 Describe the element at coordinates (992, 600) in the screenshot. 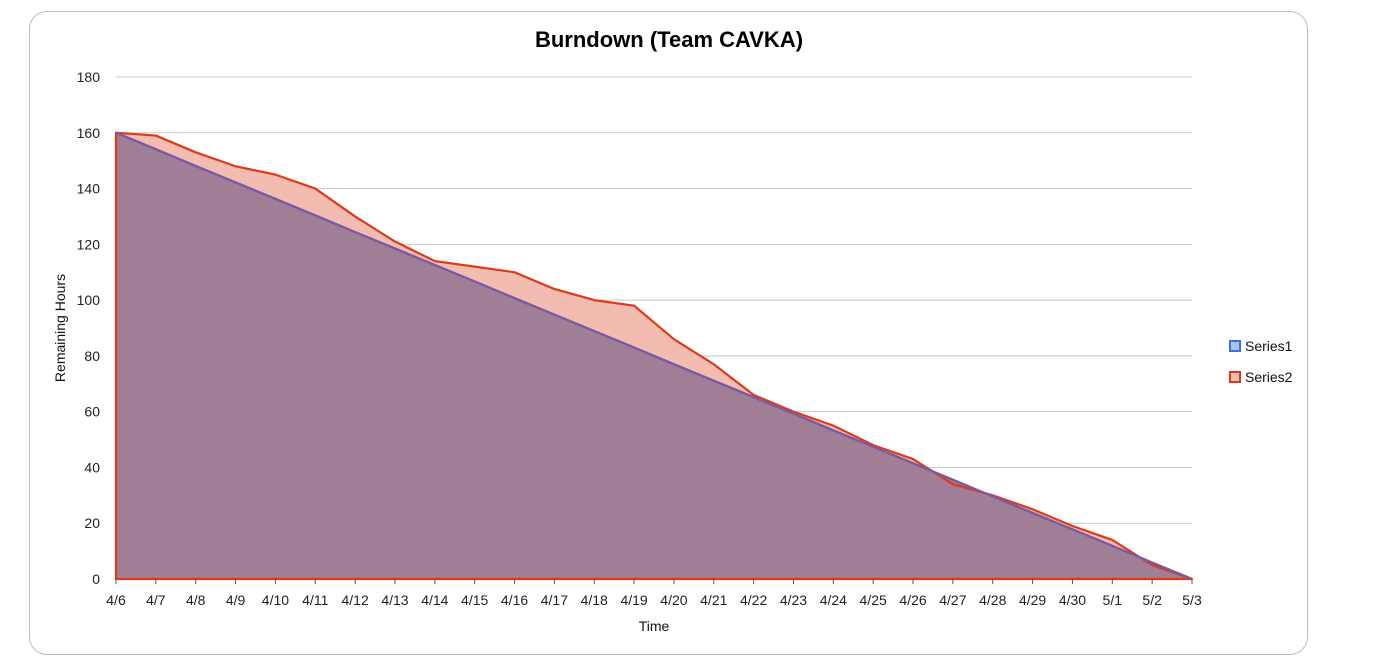

I see `x-tick-label: 4/28` at that location.